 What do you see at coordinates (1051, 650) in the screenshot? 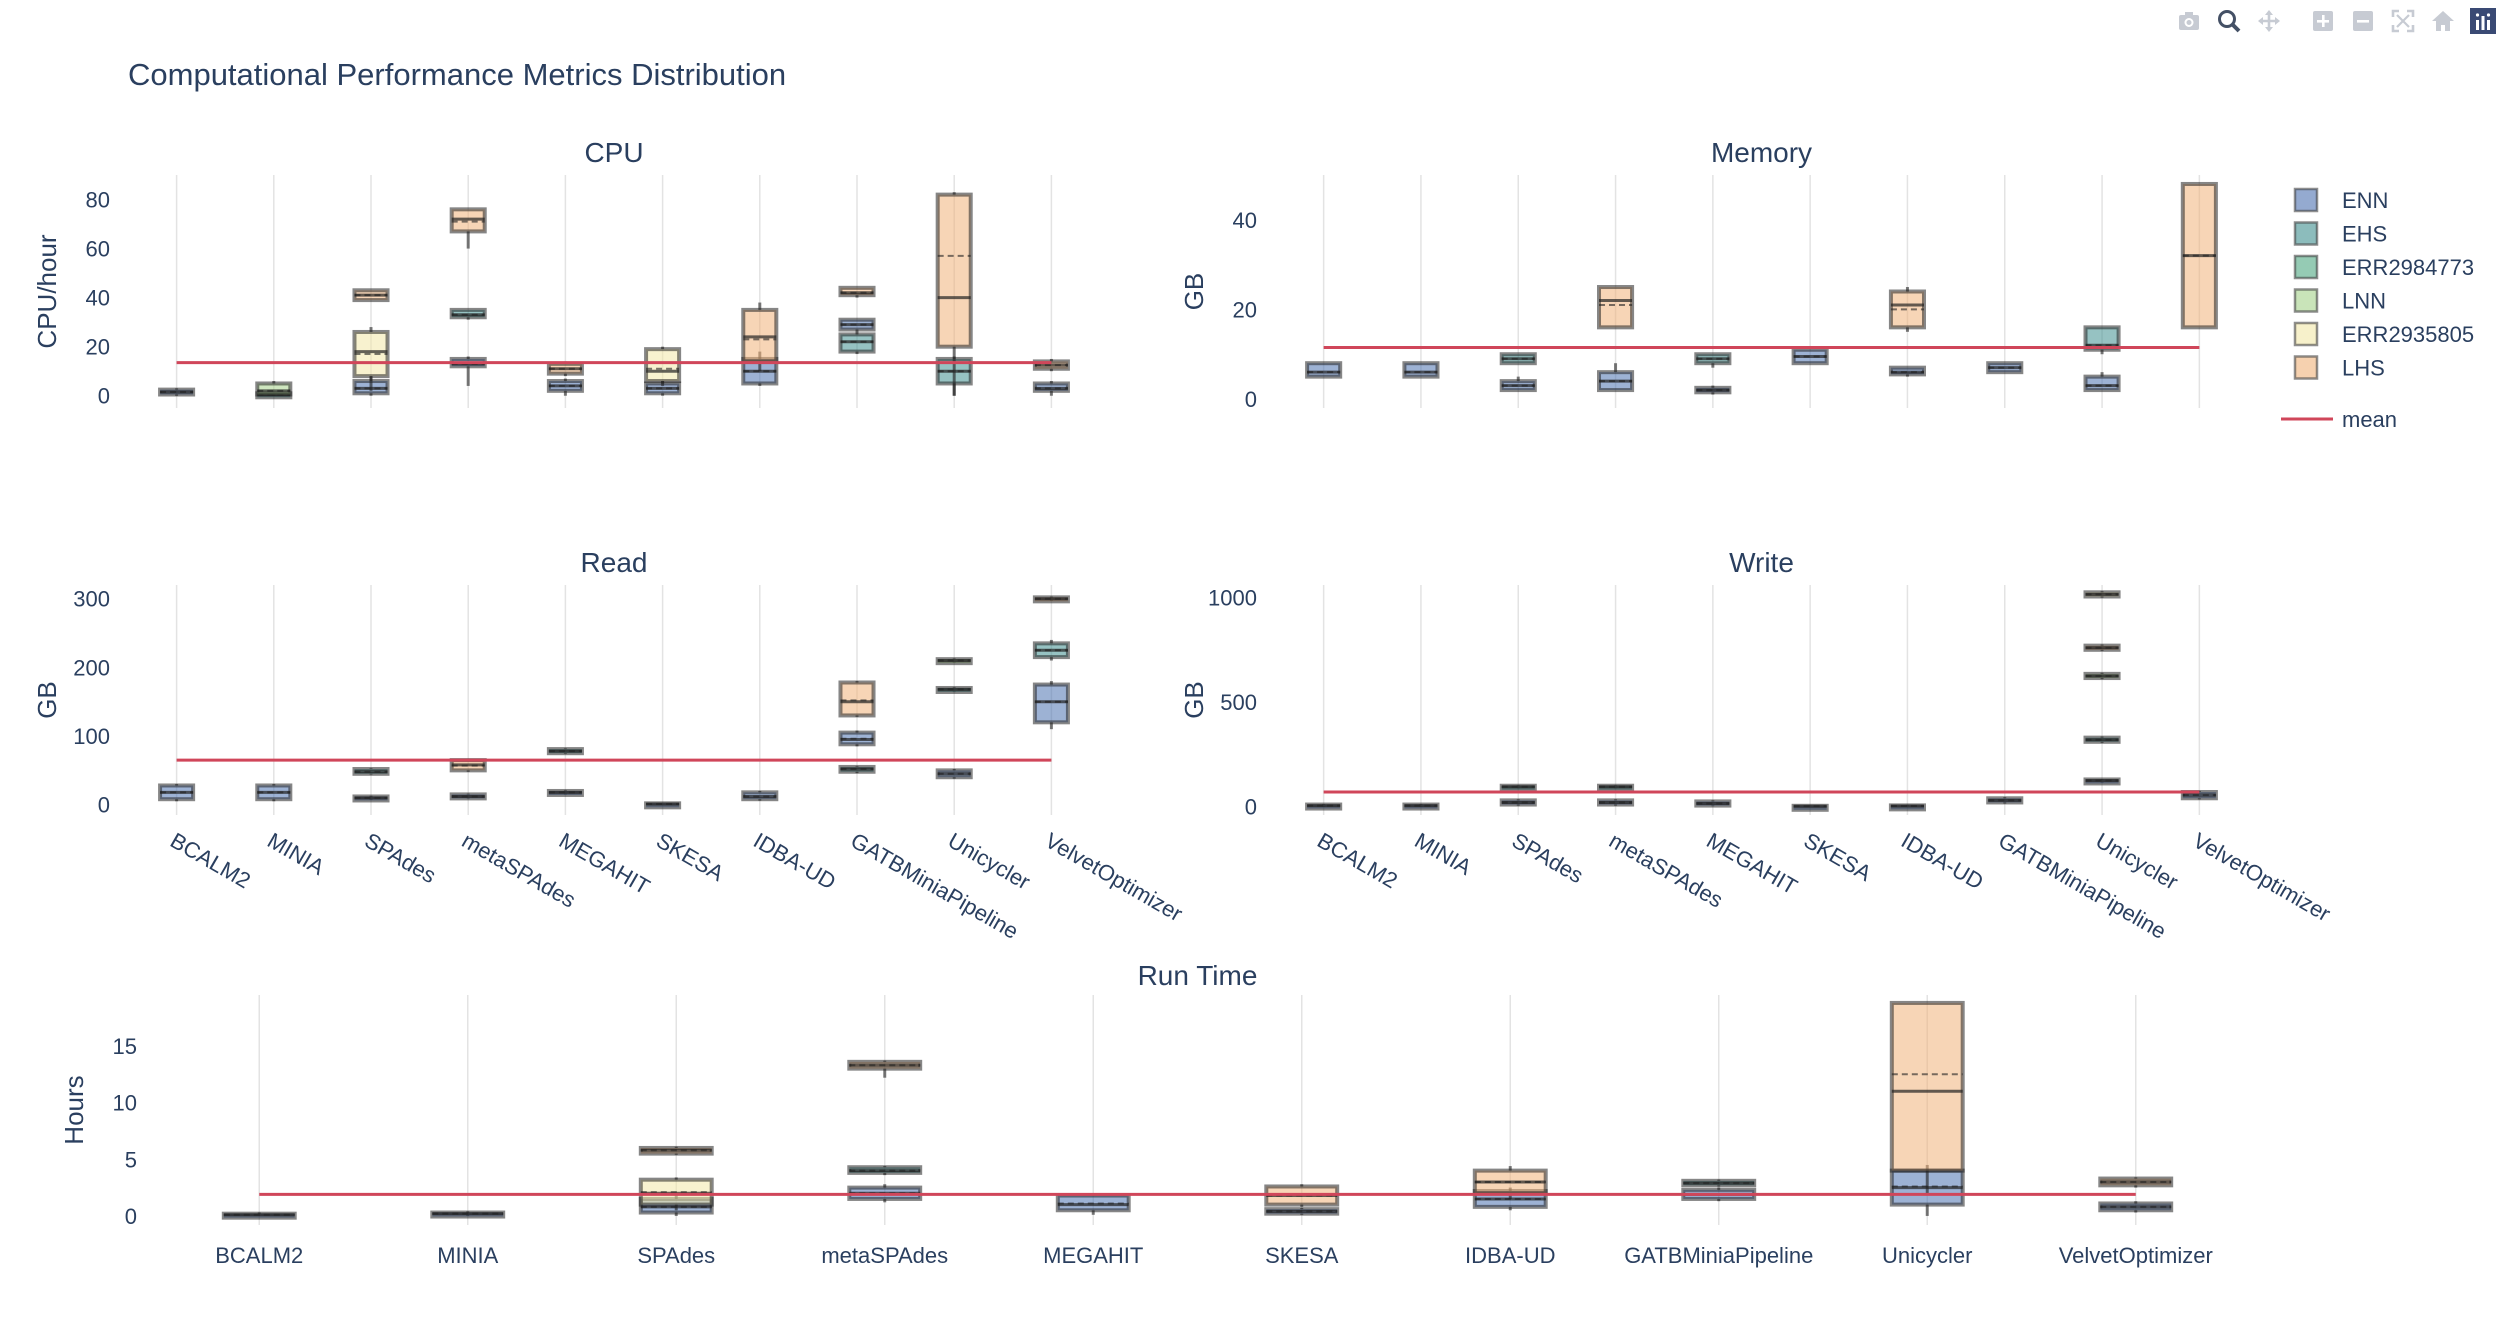
I see `box-VelvetOptimizer-EHS` at bounding box center [1051, 650].